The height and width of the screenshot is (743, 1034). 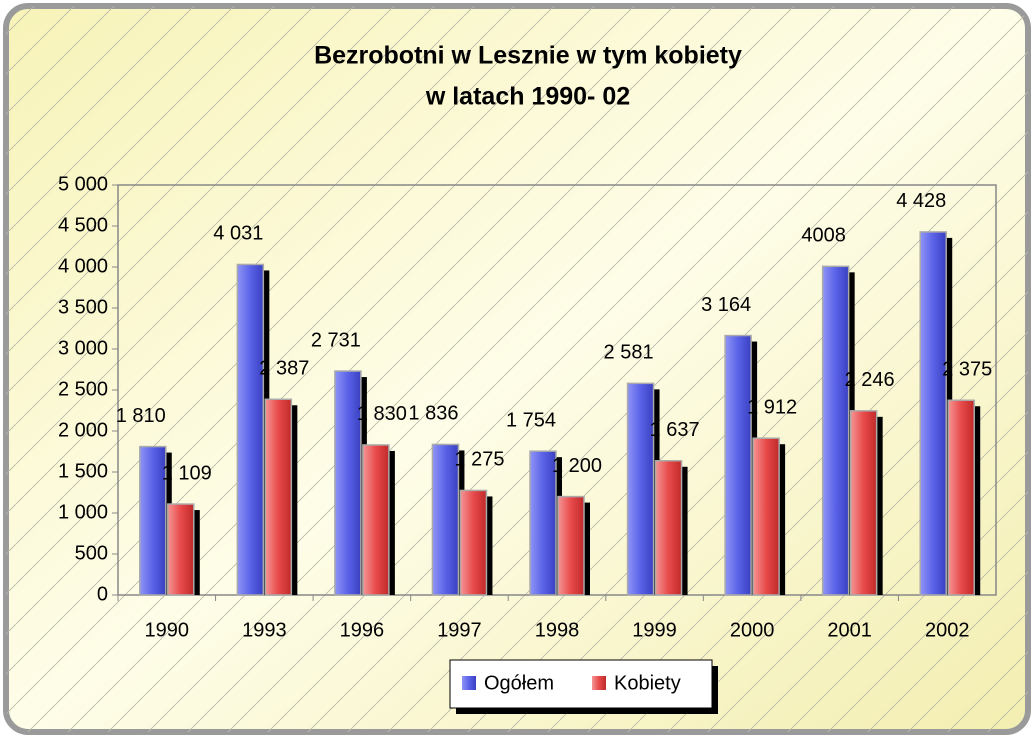 I want to click on data-label: 1 810, so click(x=141, y=416).